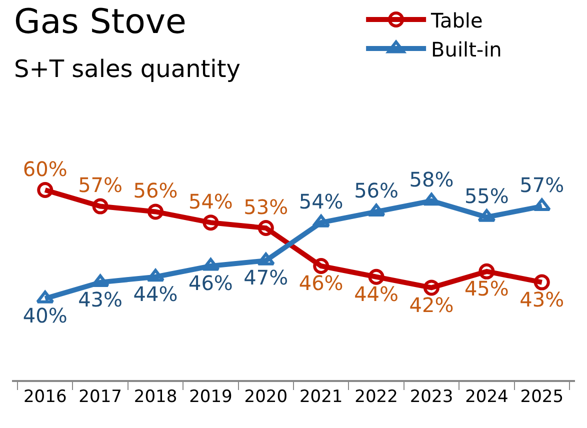  Describe the element at coordinates (210, 397) in the screenshot. I see `x-tick-label: 2019` at that location.